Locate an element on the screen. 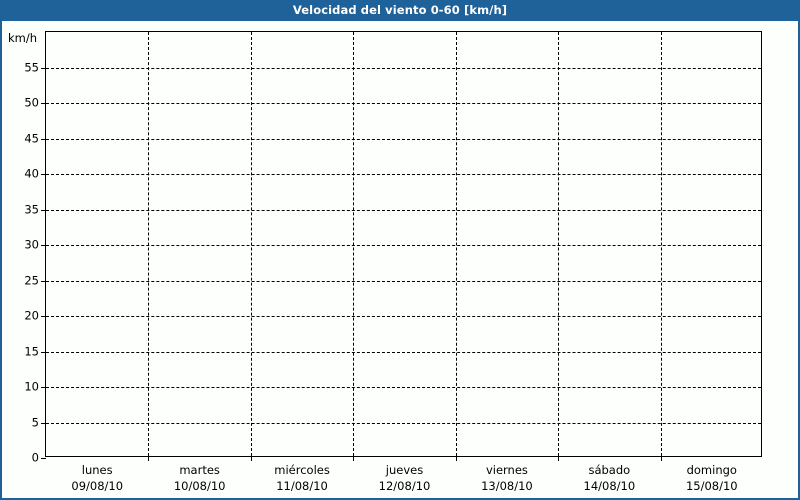  y-axis-tick-label: 20 is located at coordinates (31, 315).